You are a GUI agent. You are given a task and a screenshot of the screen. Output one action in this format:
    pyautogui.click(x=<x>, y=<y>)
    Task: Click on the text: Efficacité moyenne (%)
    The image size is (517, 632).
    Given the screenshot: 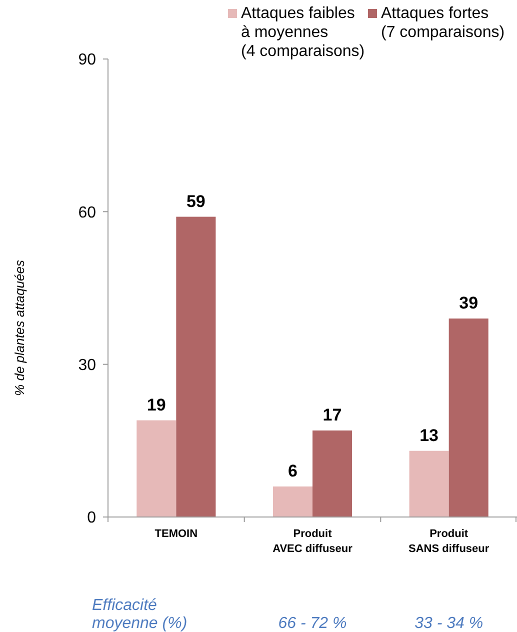 What is the action you would take?
    pyautogui.click(x=140, y=614)
    